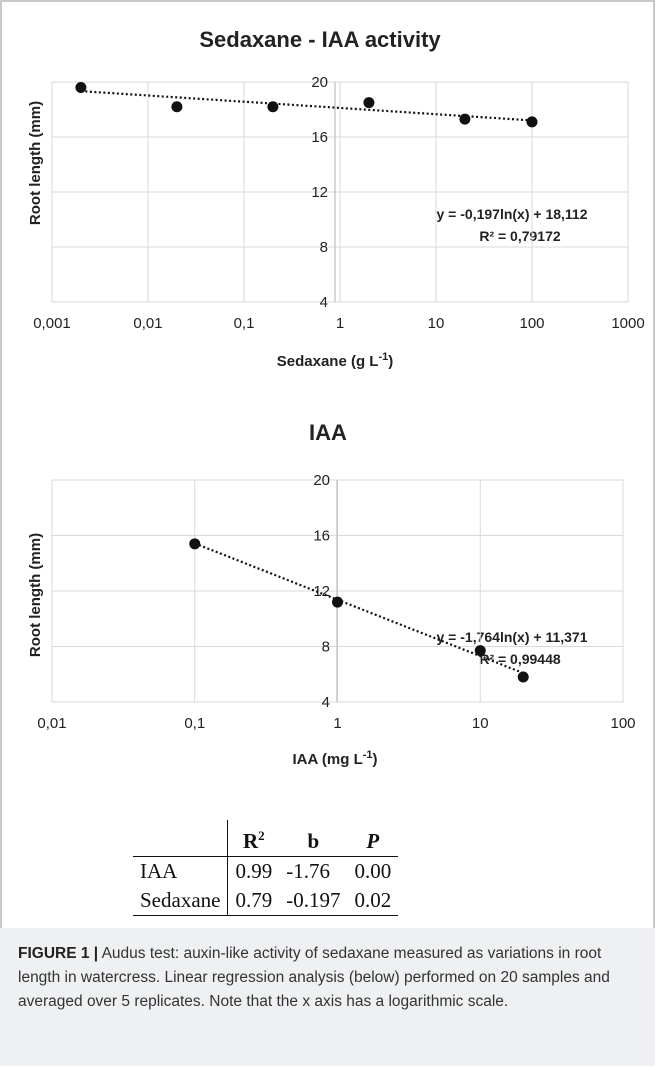 Image resolution: width=659 pixels, height=1072 pixels. What do you see at coordinates (328, 361) in the screenshot?
I see `x-axis-label-text: Sedaxane (g L` at bounding box center [328, 361].